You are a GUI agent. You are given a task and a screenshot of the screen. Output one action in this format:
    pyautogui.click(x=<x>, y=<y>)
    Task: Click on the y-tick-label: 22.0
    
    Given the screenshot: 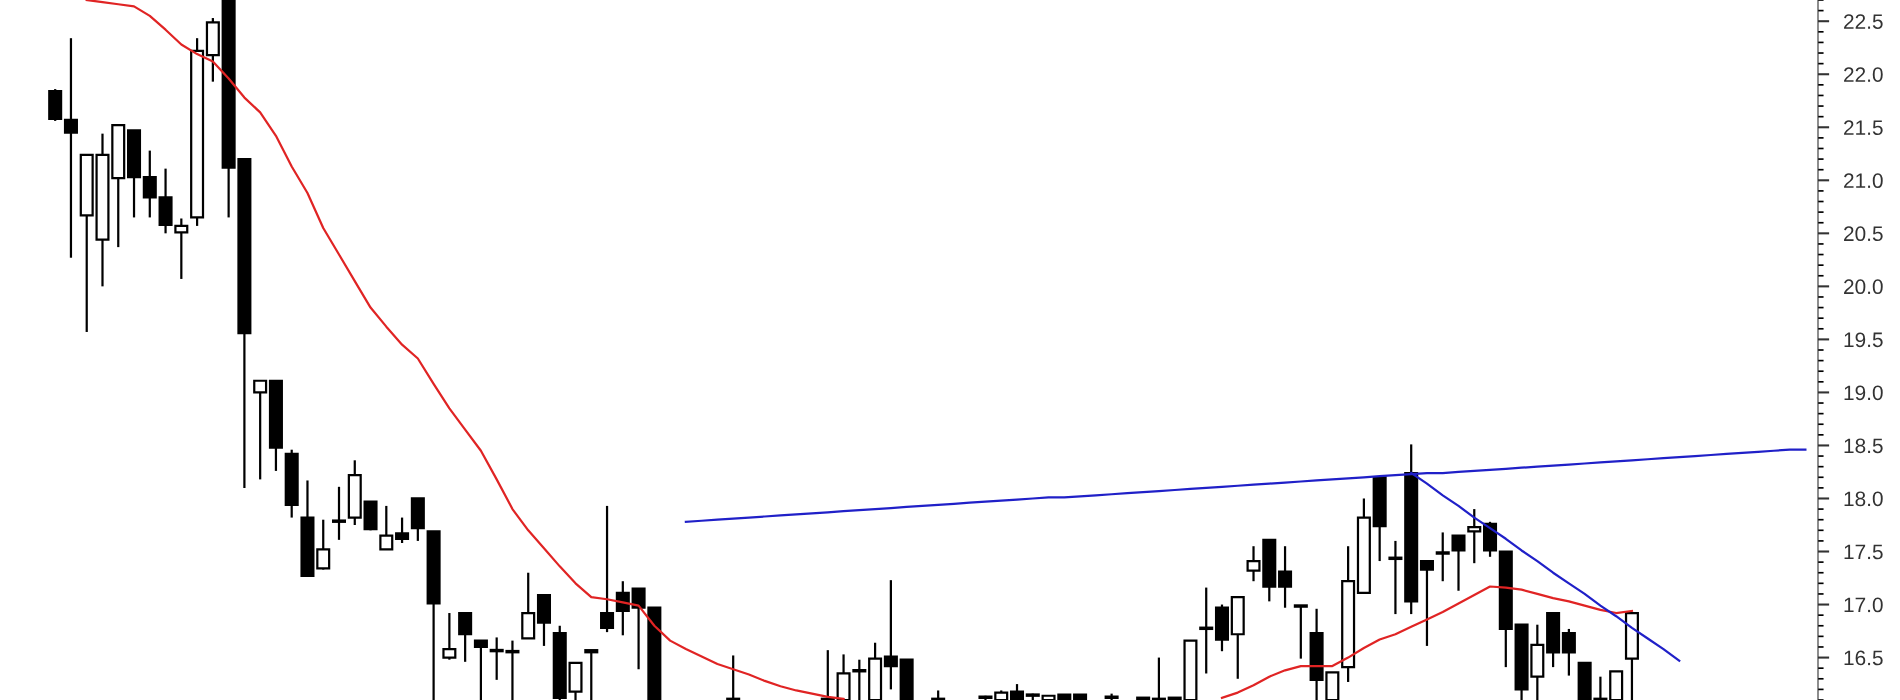 What is the action you would take?
    pyautogui.click(x=1863, y=74)
    